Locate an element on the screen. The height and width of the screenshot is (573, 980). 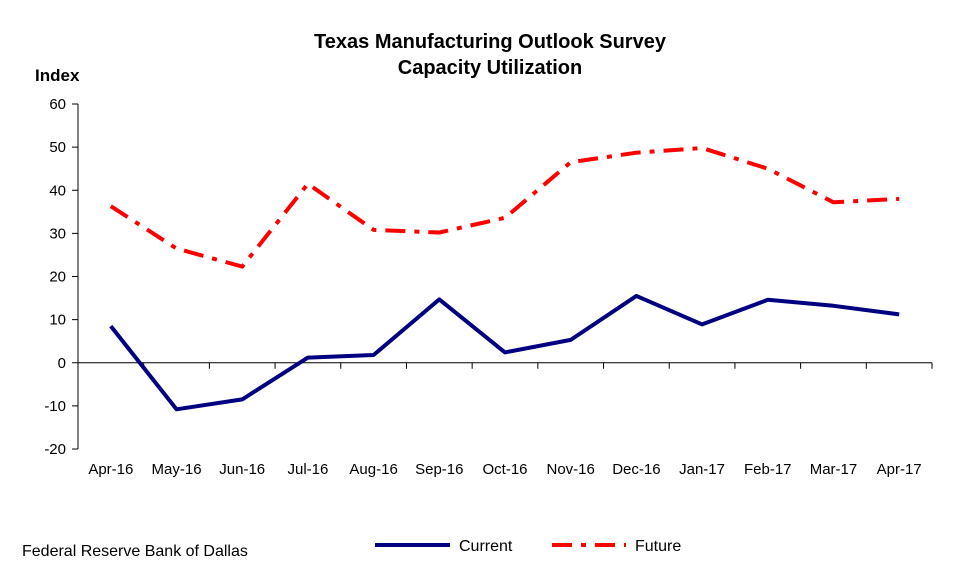
source-note: Federal Reserve Bank of Dallas is located at coordinates (135, 551).